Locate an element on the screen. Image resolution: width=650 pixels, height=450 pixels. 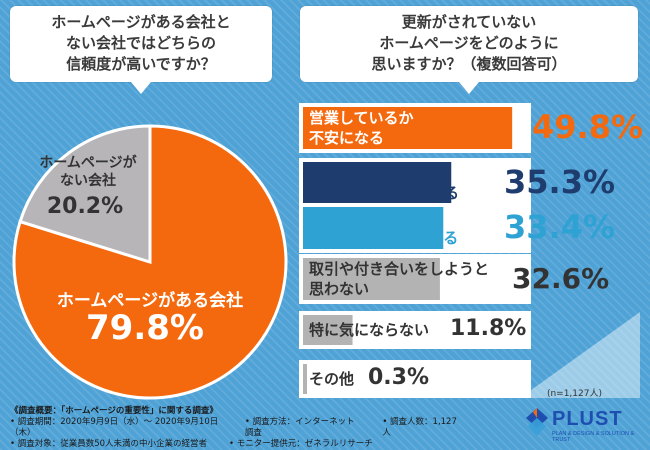
survey-target: • 調査対象：従業員数50人未満の中小企業の経営者 is located at coordinates (109, 444).